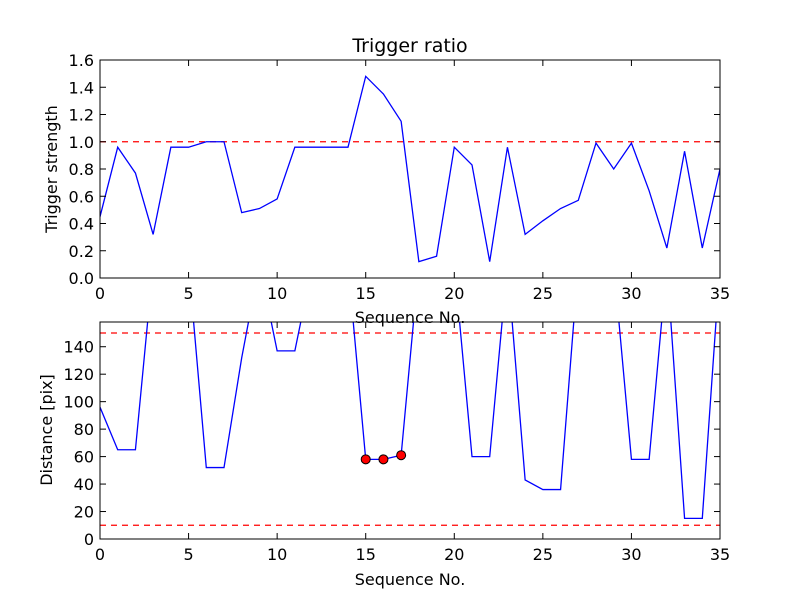 The height and width of the screenshot is (600, 800). Describe the element at coordinates (81, 142) in the screenshot. I see `top-y-tick-label: 1.0` at that location.